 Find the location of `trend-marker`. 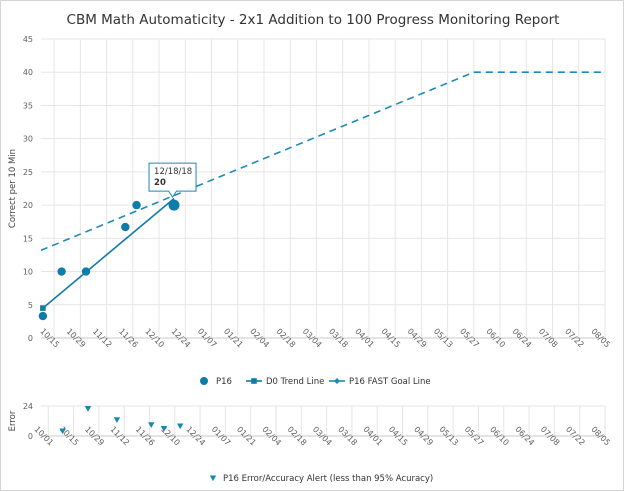

trend-marker is located at coordinates (43, 308).